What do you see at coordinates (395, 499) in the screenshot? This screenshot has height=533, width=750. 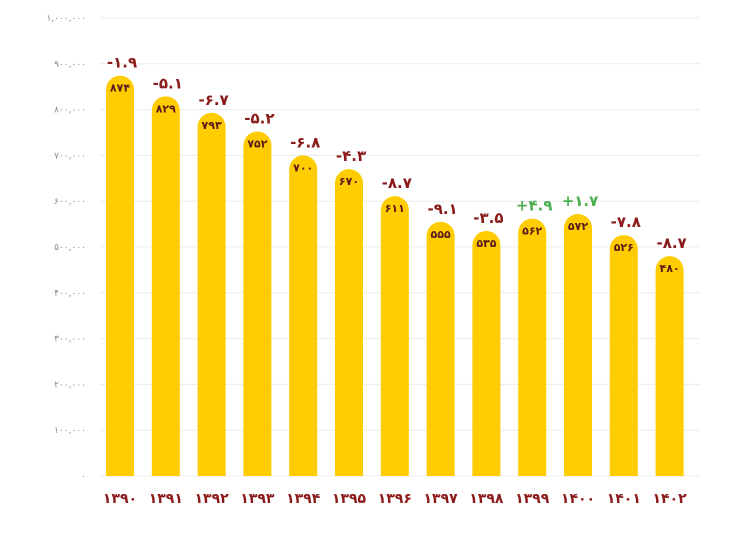 I see `x-tick-label: ۱۳۹۶` at bounding box center [395, 499].